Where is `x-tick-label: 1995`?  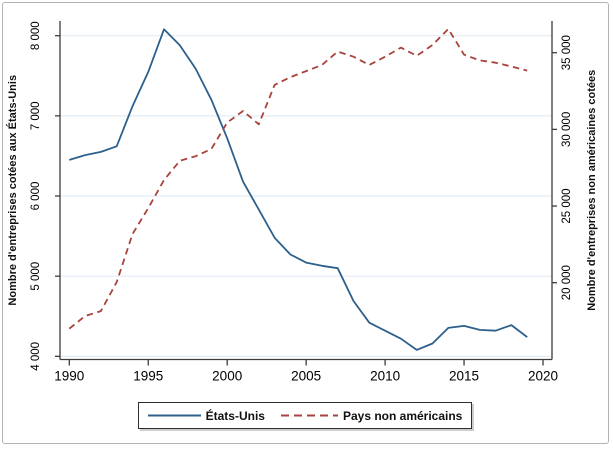 x-tick-label: 1995 is located at coordinates (148, 376).